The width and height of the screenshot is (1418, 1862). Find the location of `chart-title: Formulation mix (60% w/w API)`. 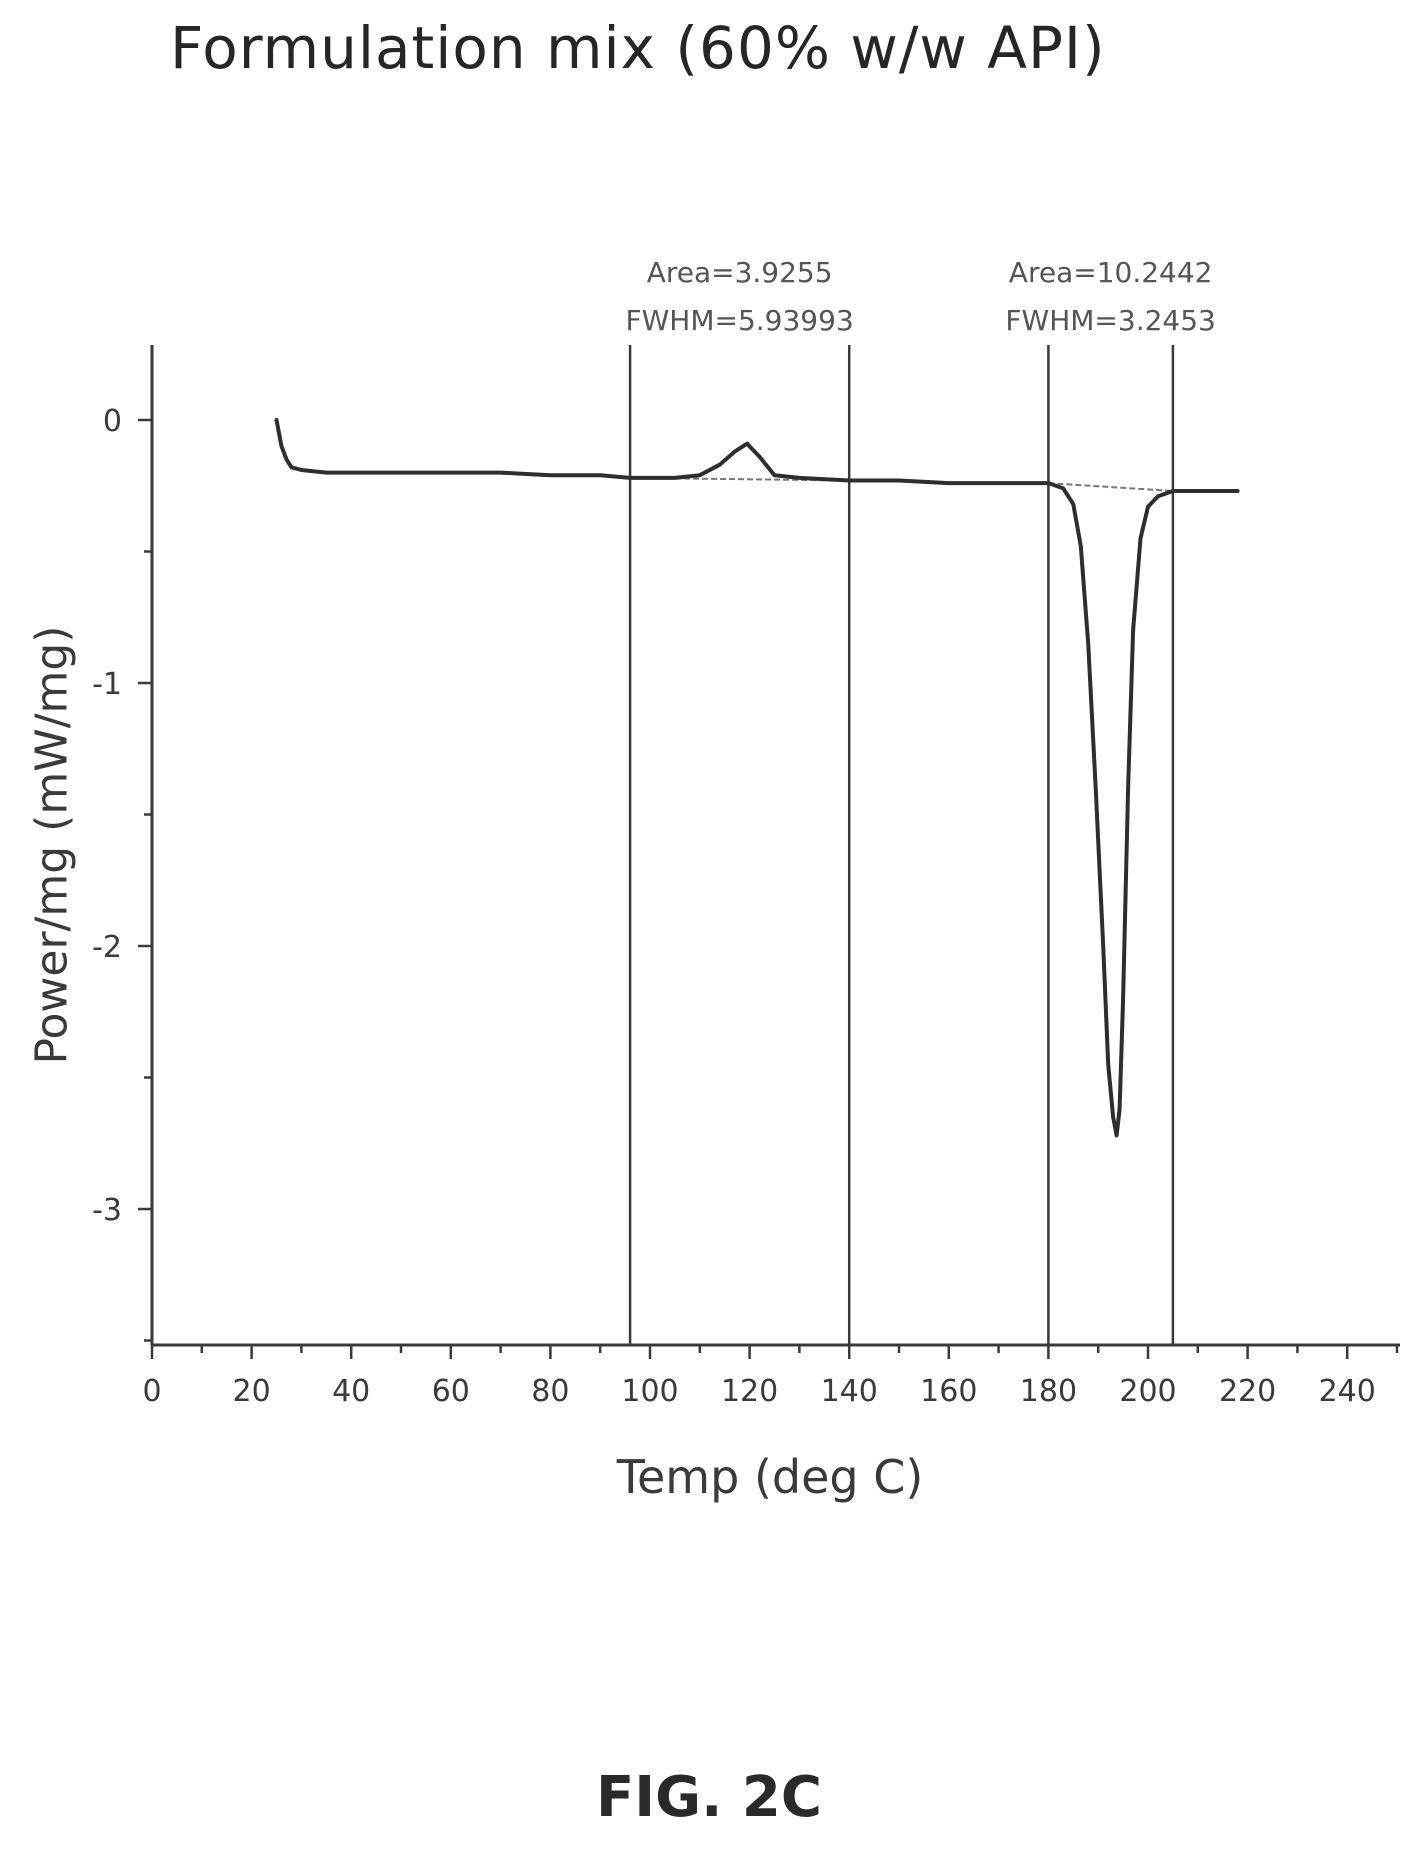

chart-title: Formulation mix (60% w/w API) is located at coordinates (638, 48).